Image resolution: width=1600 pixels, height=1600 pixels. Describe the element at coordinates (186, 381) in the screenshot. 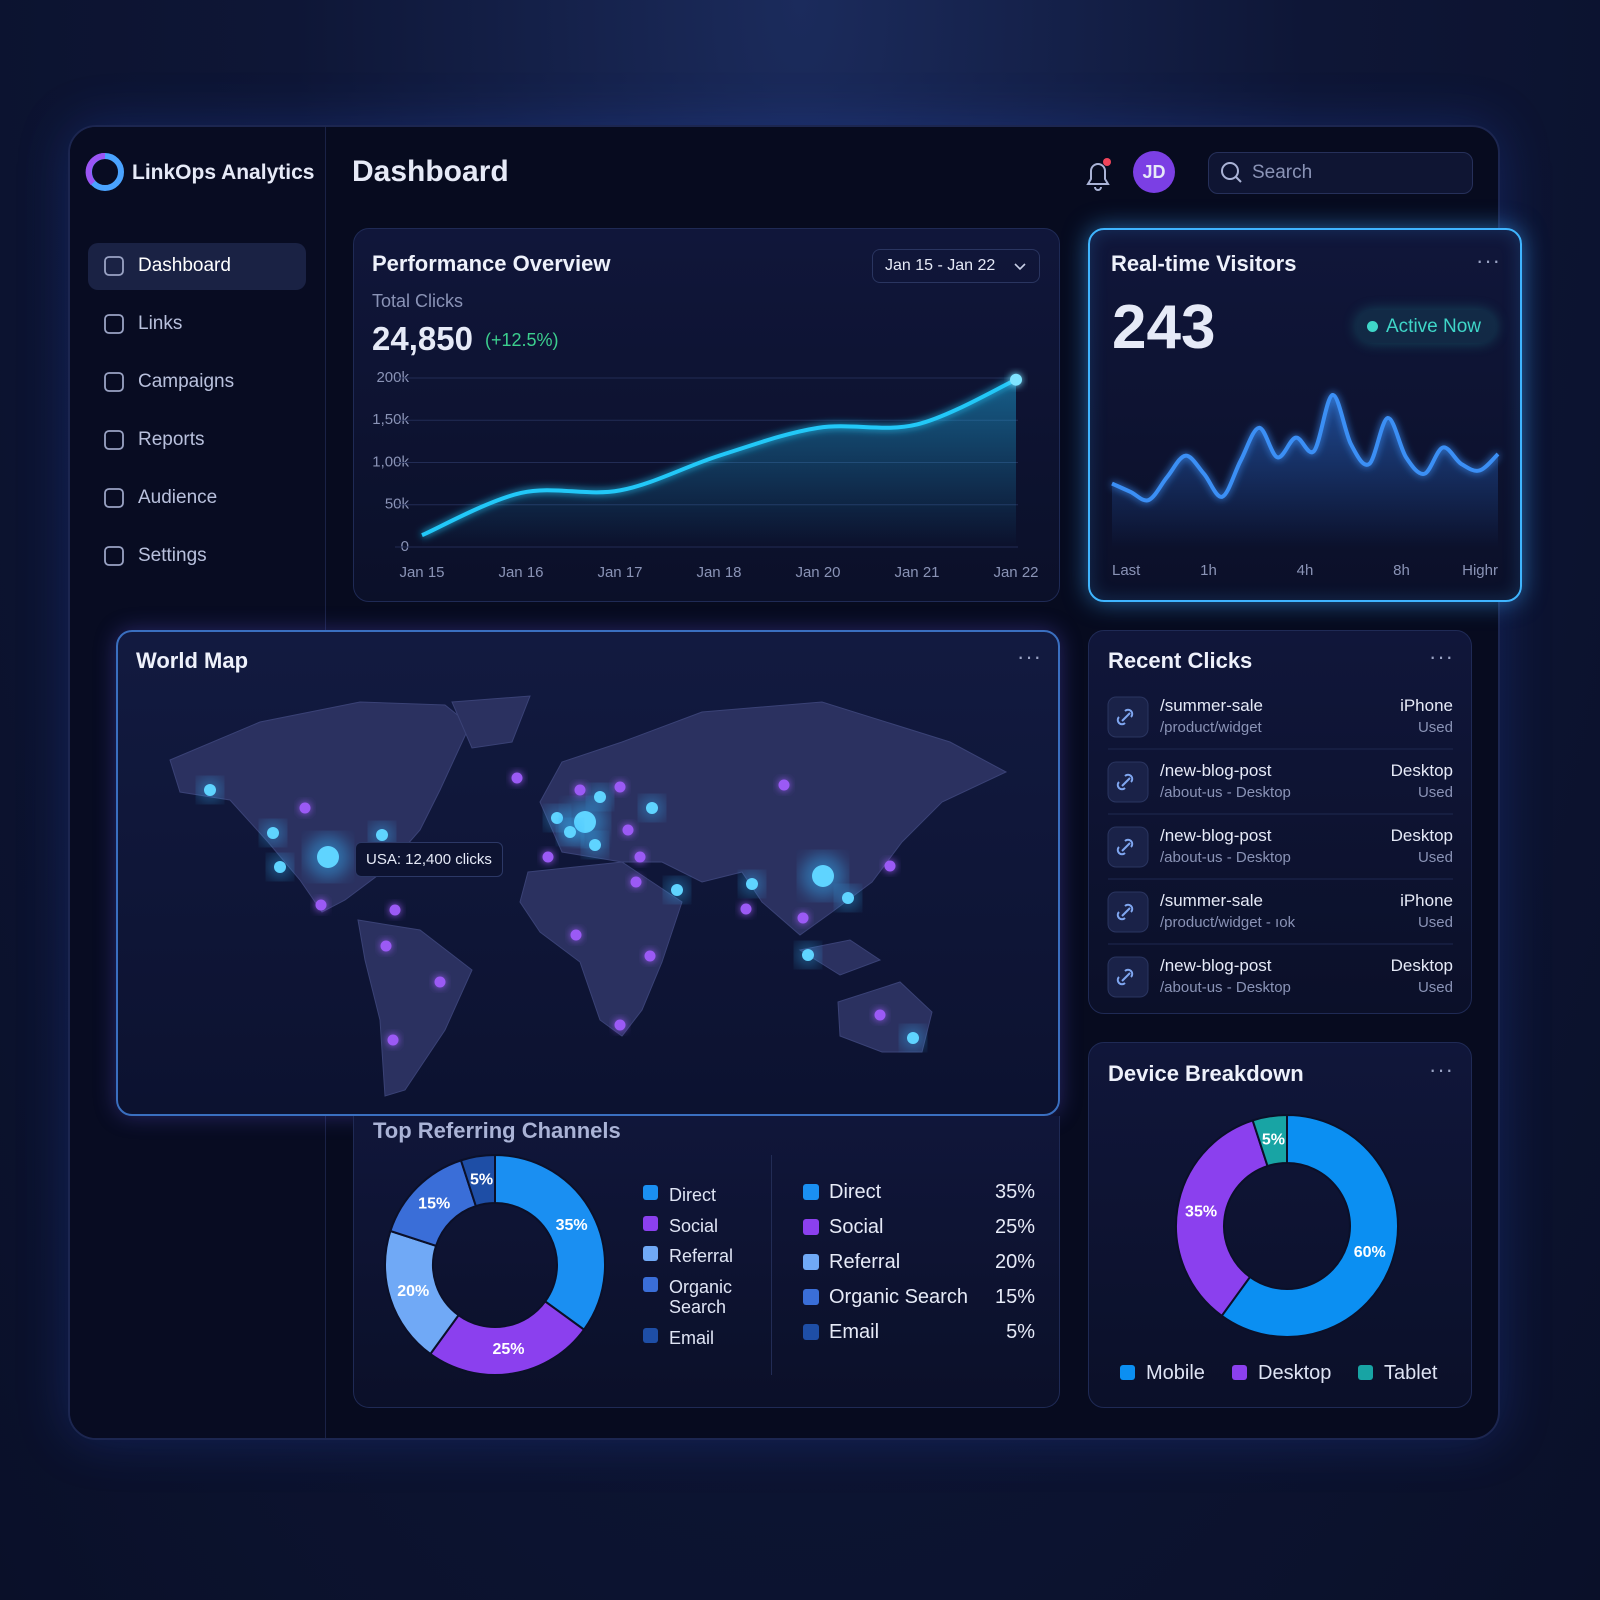

I see `nav-item: Campaigns` at that location.